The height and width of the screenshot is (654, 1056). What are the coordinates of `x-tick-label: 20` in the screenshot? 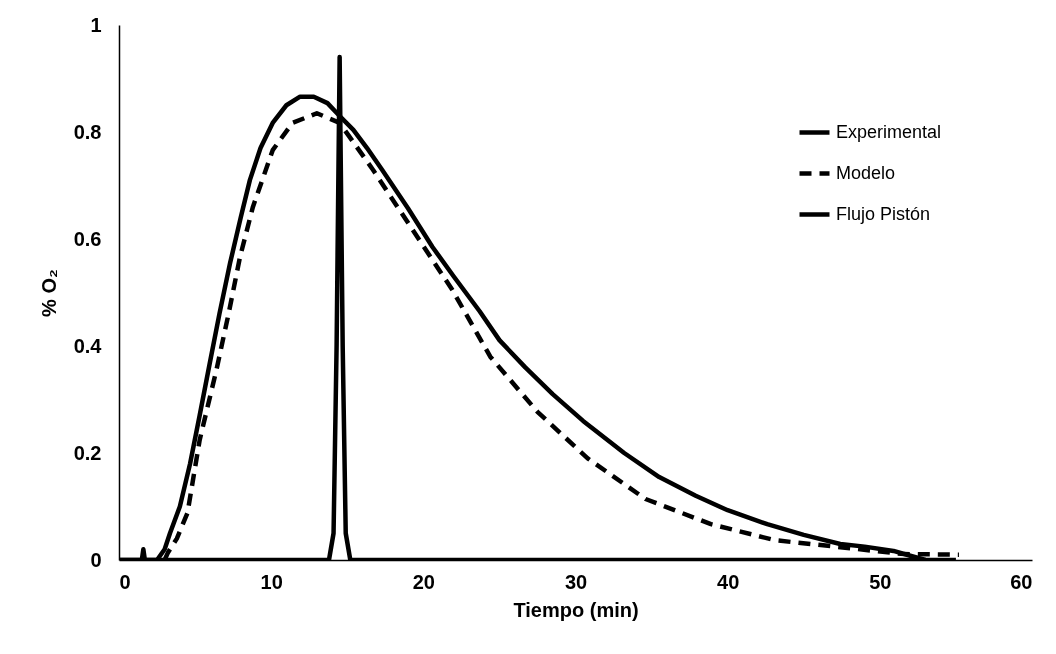 It's located at (423, 581).